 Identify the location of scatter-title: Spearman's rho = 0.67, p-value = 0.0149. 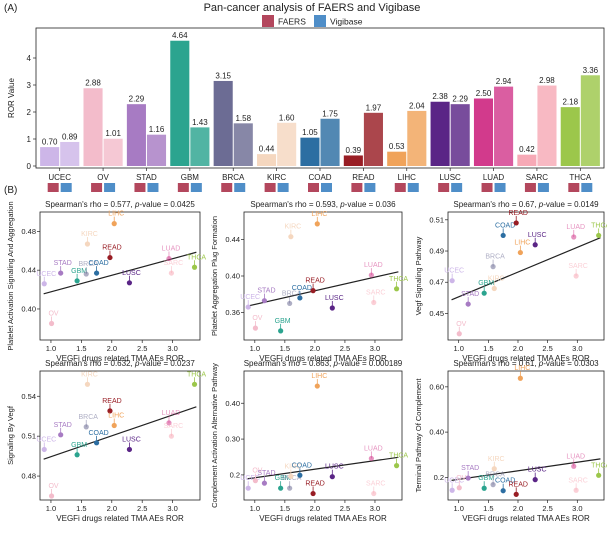
(526, 204).